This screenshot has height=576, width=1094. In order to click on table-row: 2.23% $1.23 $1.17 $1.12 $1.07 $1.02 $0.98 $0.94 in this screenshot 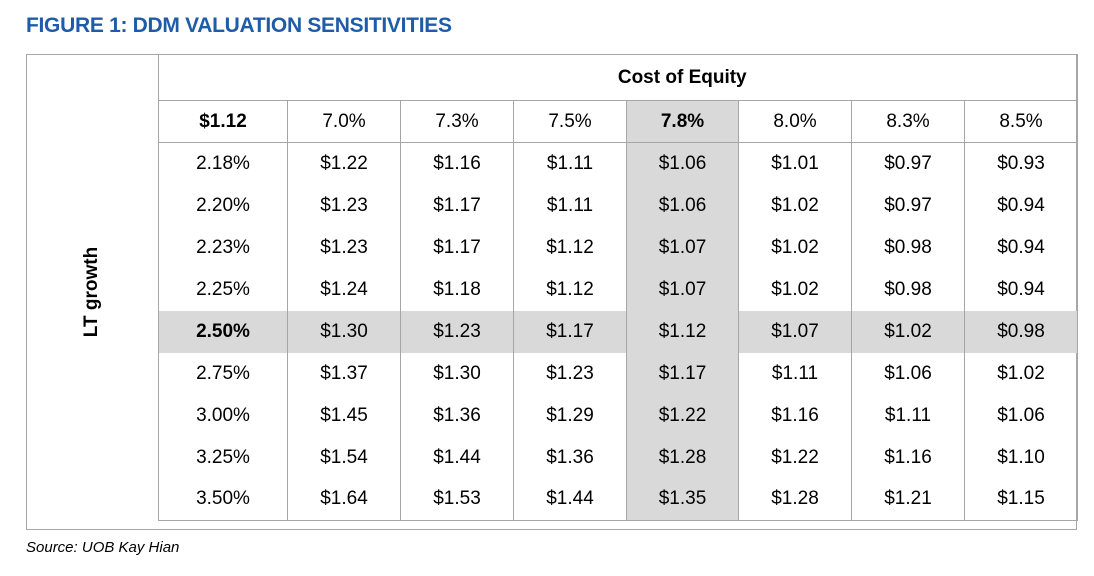, I will do `click(618, 247)`.